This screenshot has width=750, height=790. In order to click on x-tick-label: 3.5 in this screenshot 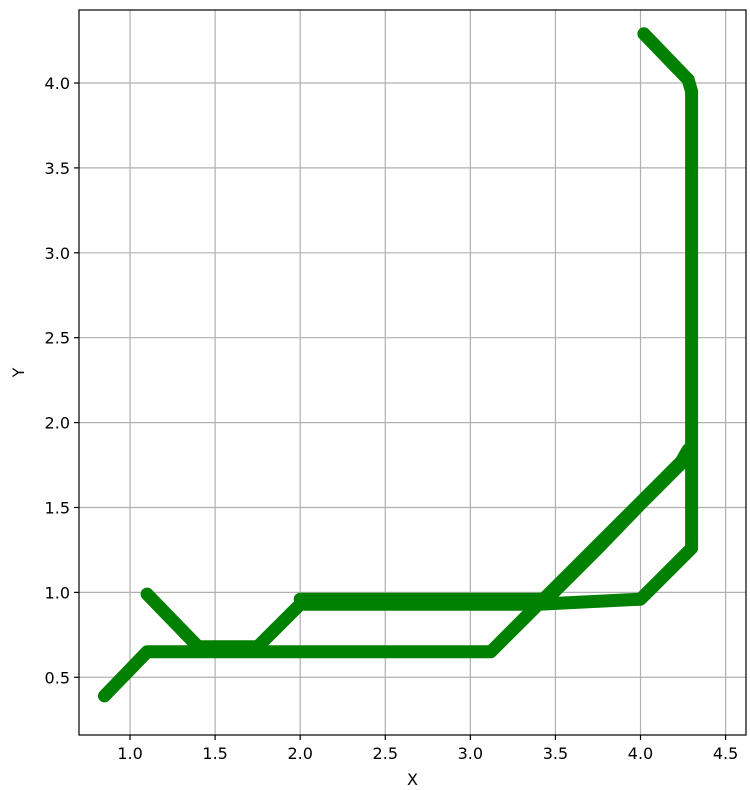, I will do `click(555, 753)`.